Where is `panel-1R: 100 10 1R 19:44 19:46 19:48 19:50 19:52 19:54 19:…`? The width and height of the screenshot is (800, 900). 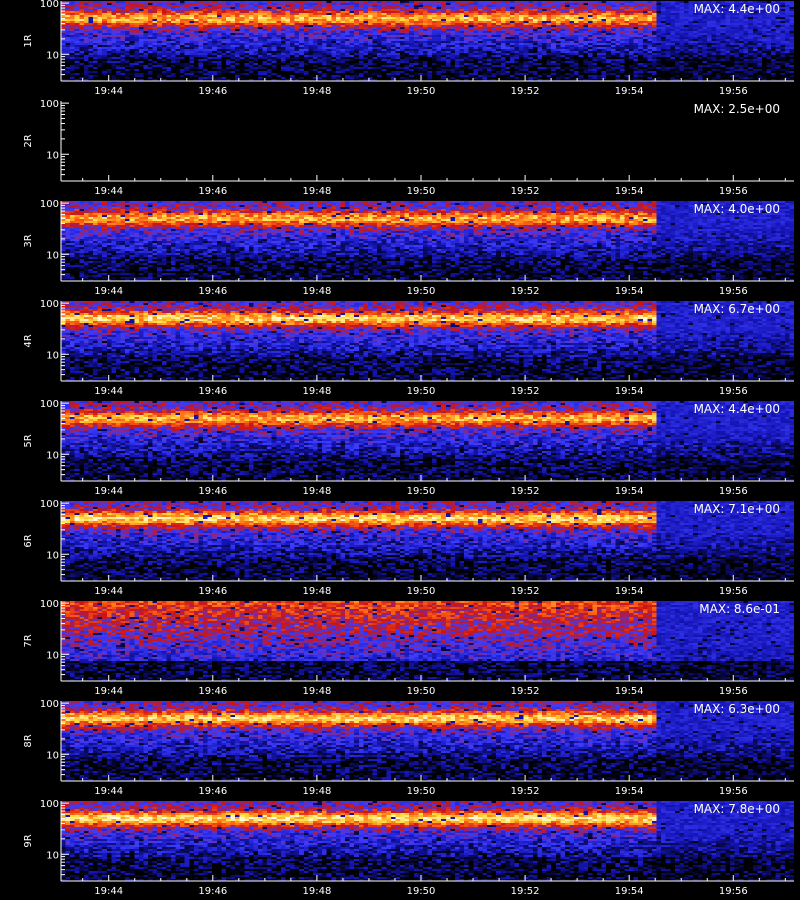
panel-1R: 100 10 1R 19:44 19:46 19:48 19:50 19:52 19:54 19:… is located at coordinates (408, 48).